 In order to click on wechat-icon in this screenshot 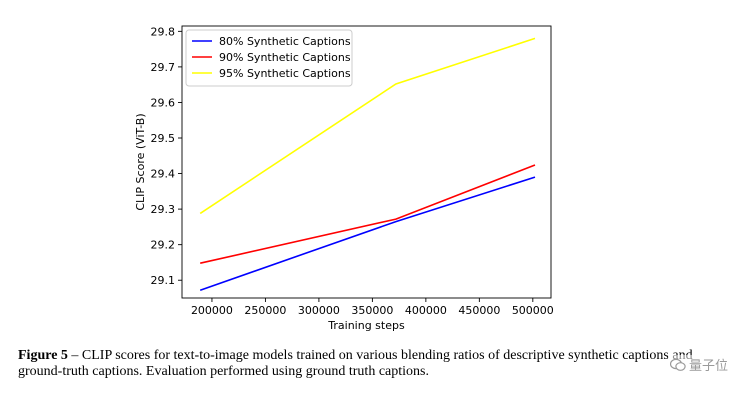, I will do `click(678, 364)`.